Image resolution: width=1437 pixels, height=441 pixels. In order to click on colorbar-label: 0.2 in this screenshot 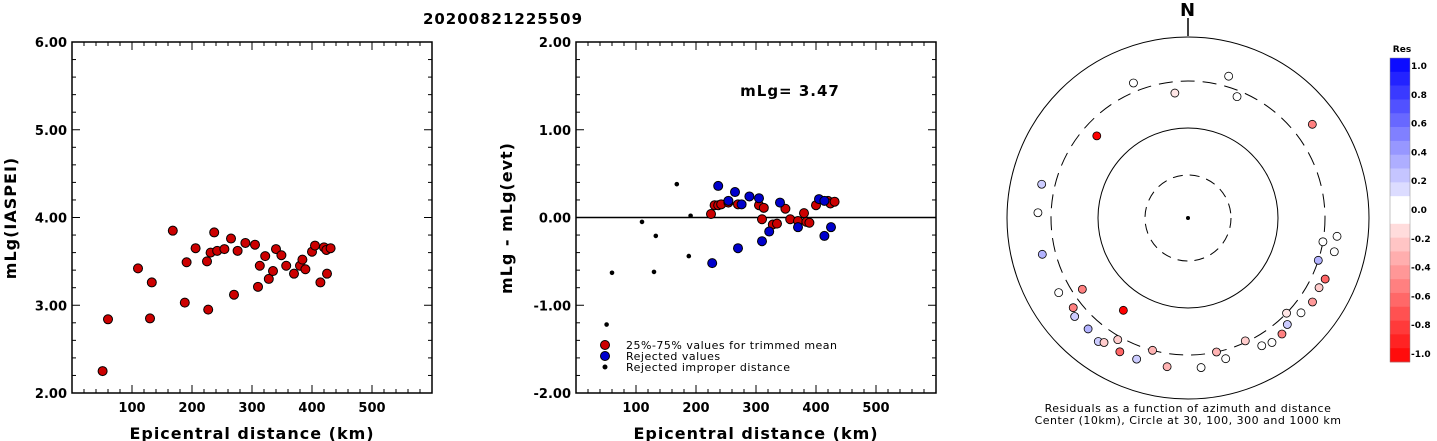, I will do `click(1419, 182)`.